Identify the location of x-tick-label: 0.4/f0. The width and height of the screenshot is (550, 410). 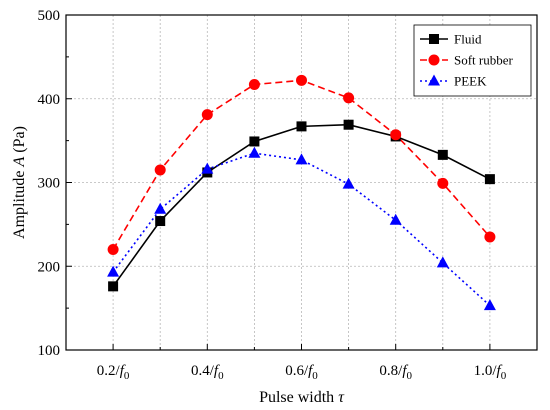
(207, 372).